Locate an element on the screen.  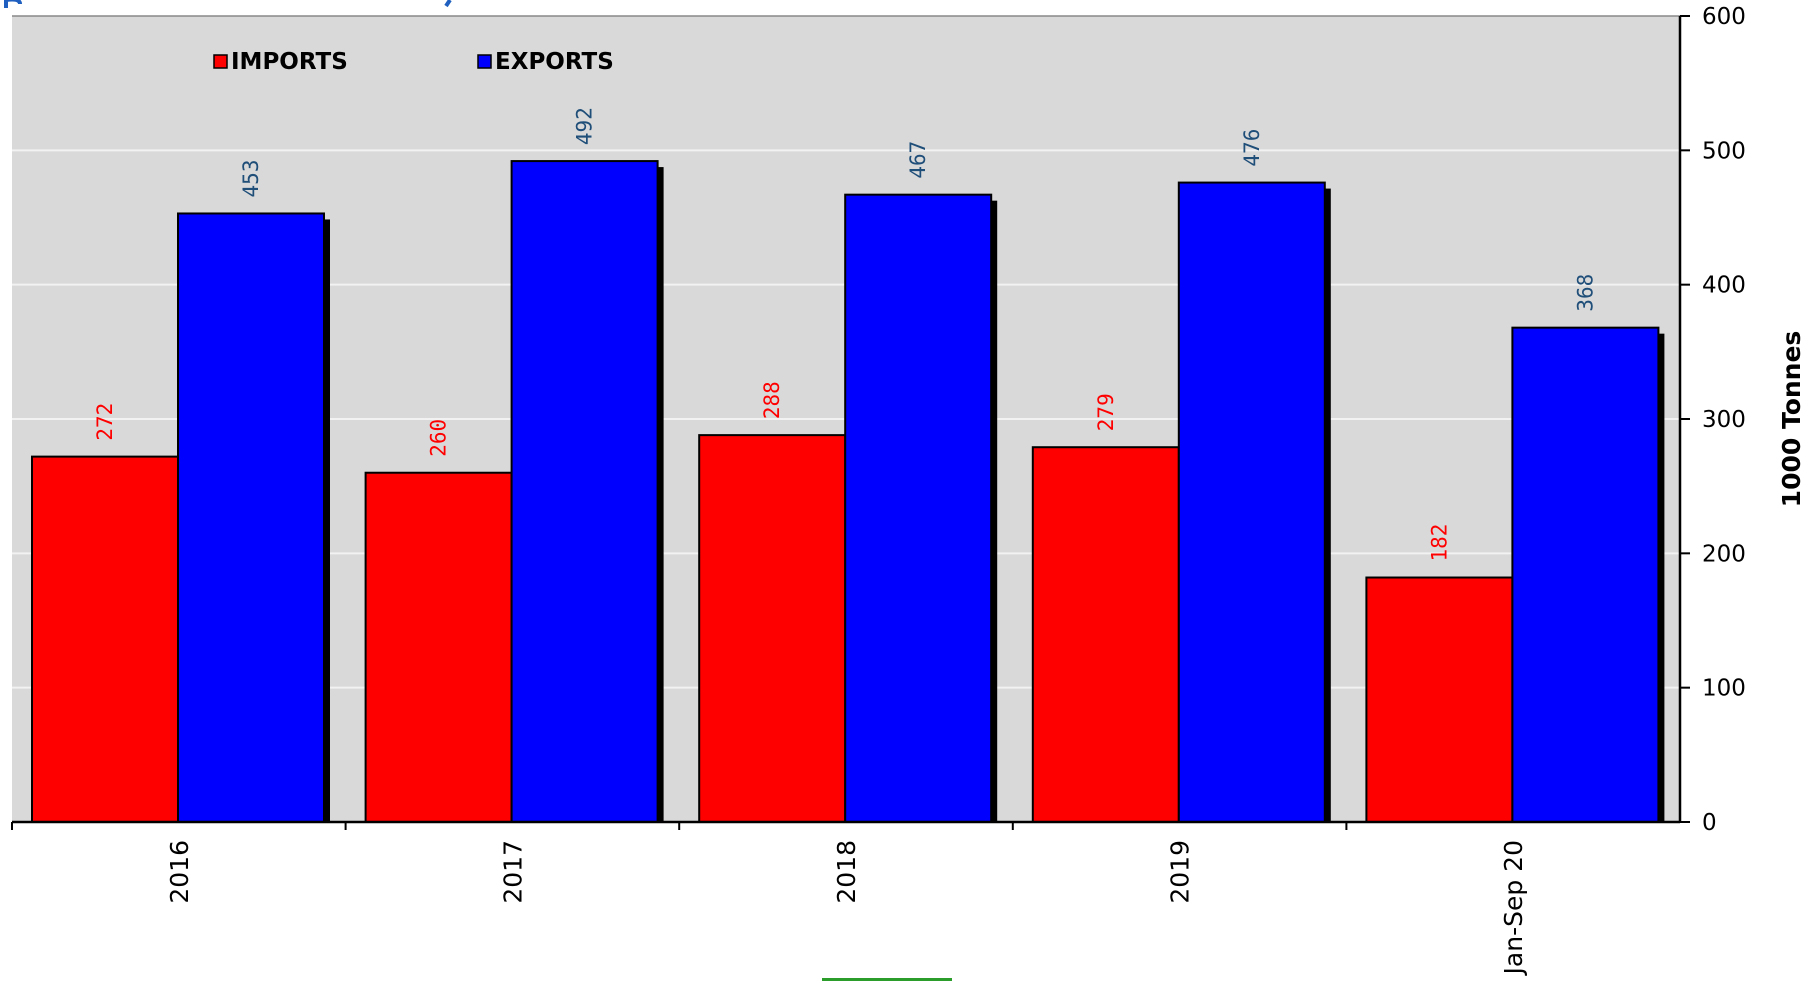
x-tick-label-1: 2017 is located at coordinates (512, 872).